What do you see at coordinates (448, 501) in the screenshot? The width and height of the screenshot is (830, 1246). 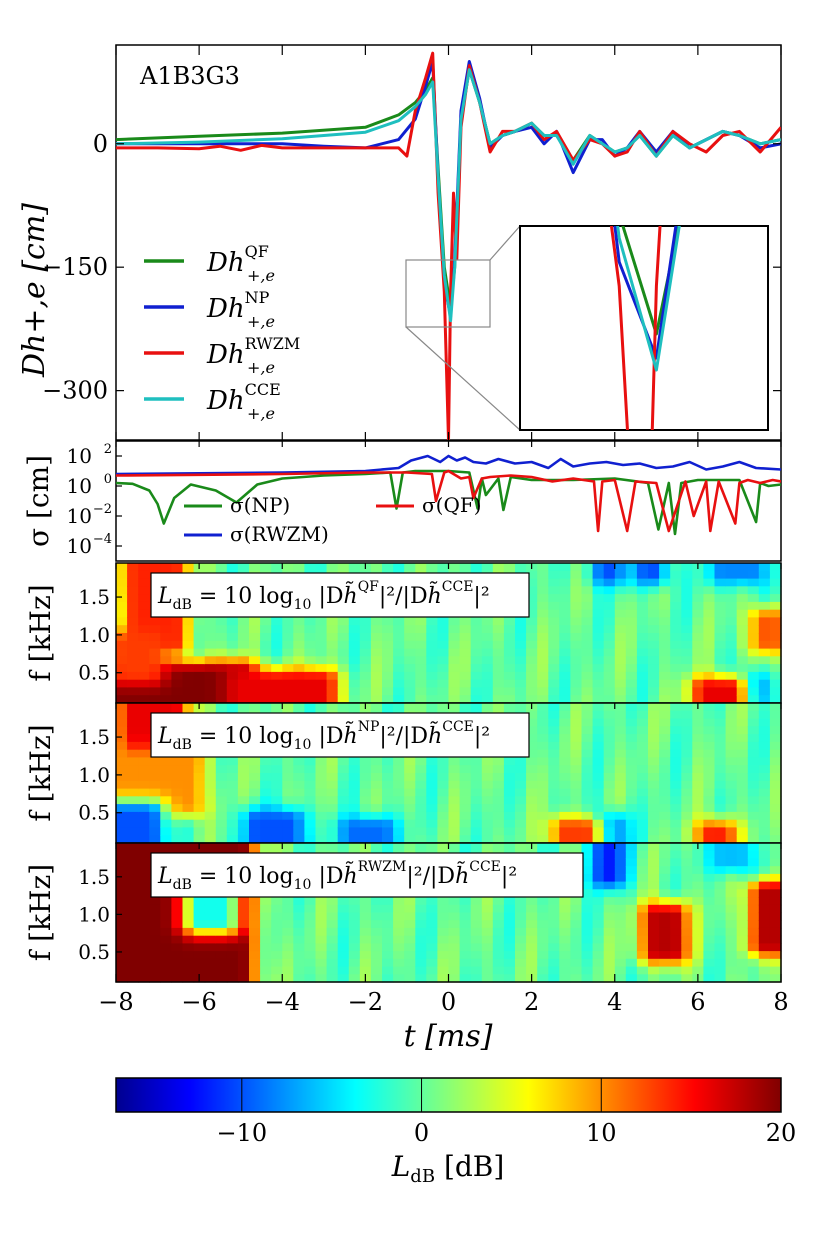 I see `sigma-frame` at bounding box center [448, 501].